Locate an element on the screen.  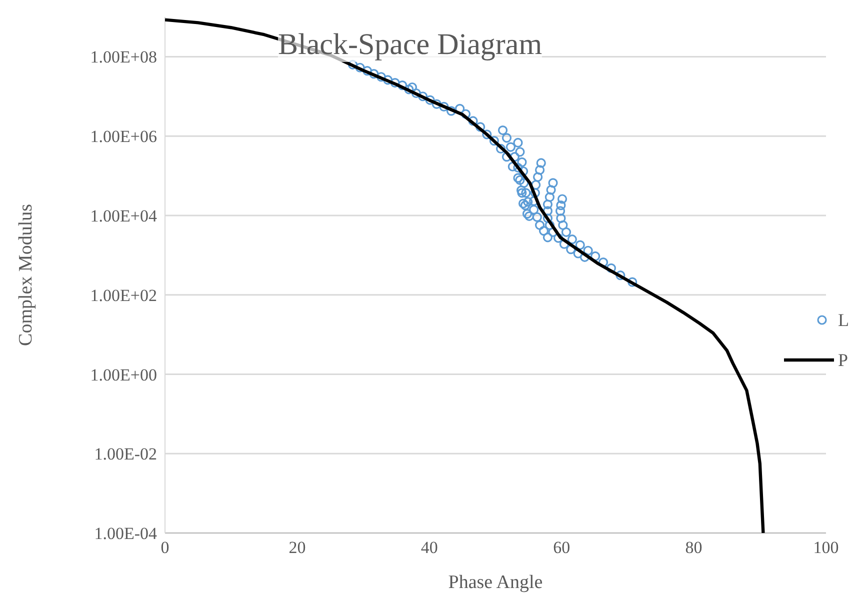
x-tick-label: 80 is located at coordinates (693, 548).